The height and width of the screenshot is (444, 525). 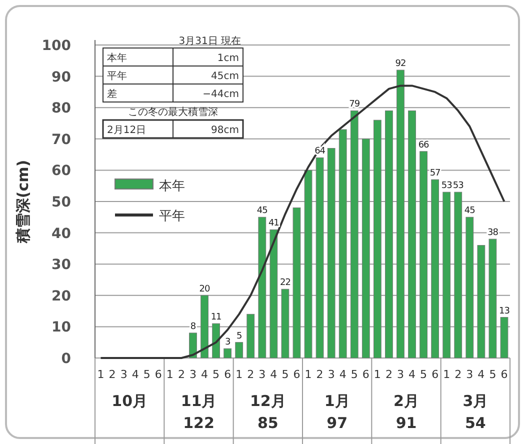 What do you see at coordinates (273, 223) in the screenshot?
I see `data-label: 41` at bounding box center [273, 223].